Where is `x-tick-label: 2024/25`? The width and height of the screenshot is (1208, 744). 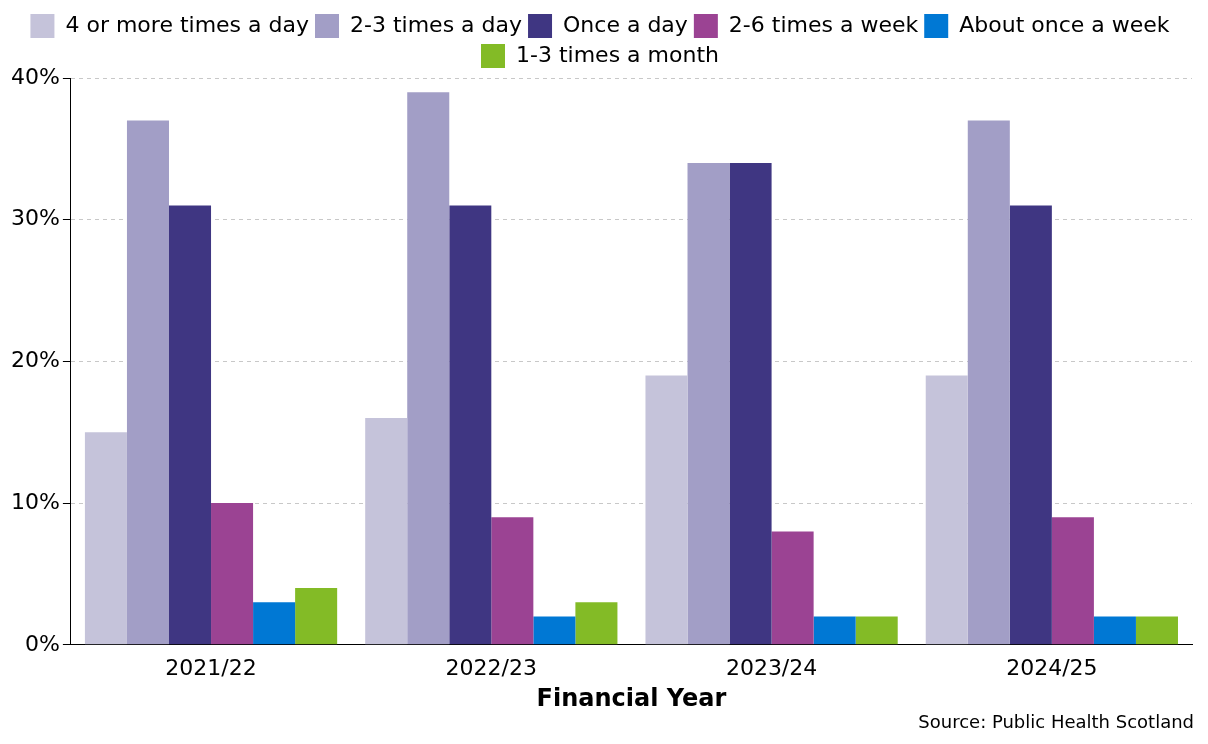
x-tick-label: 2024/25 is located at coordinates (1052, 667).